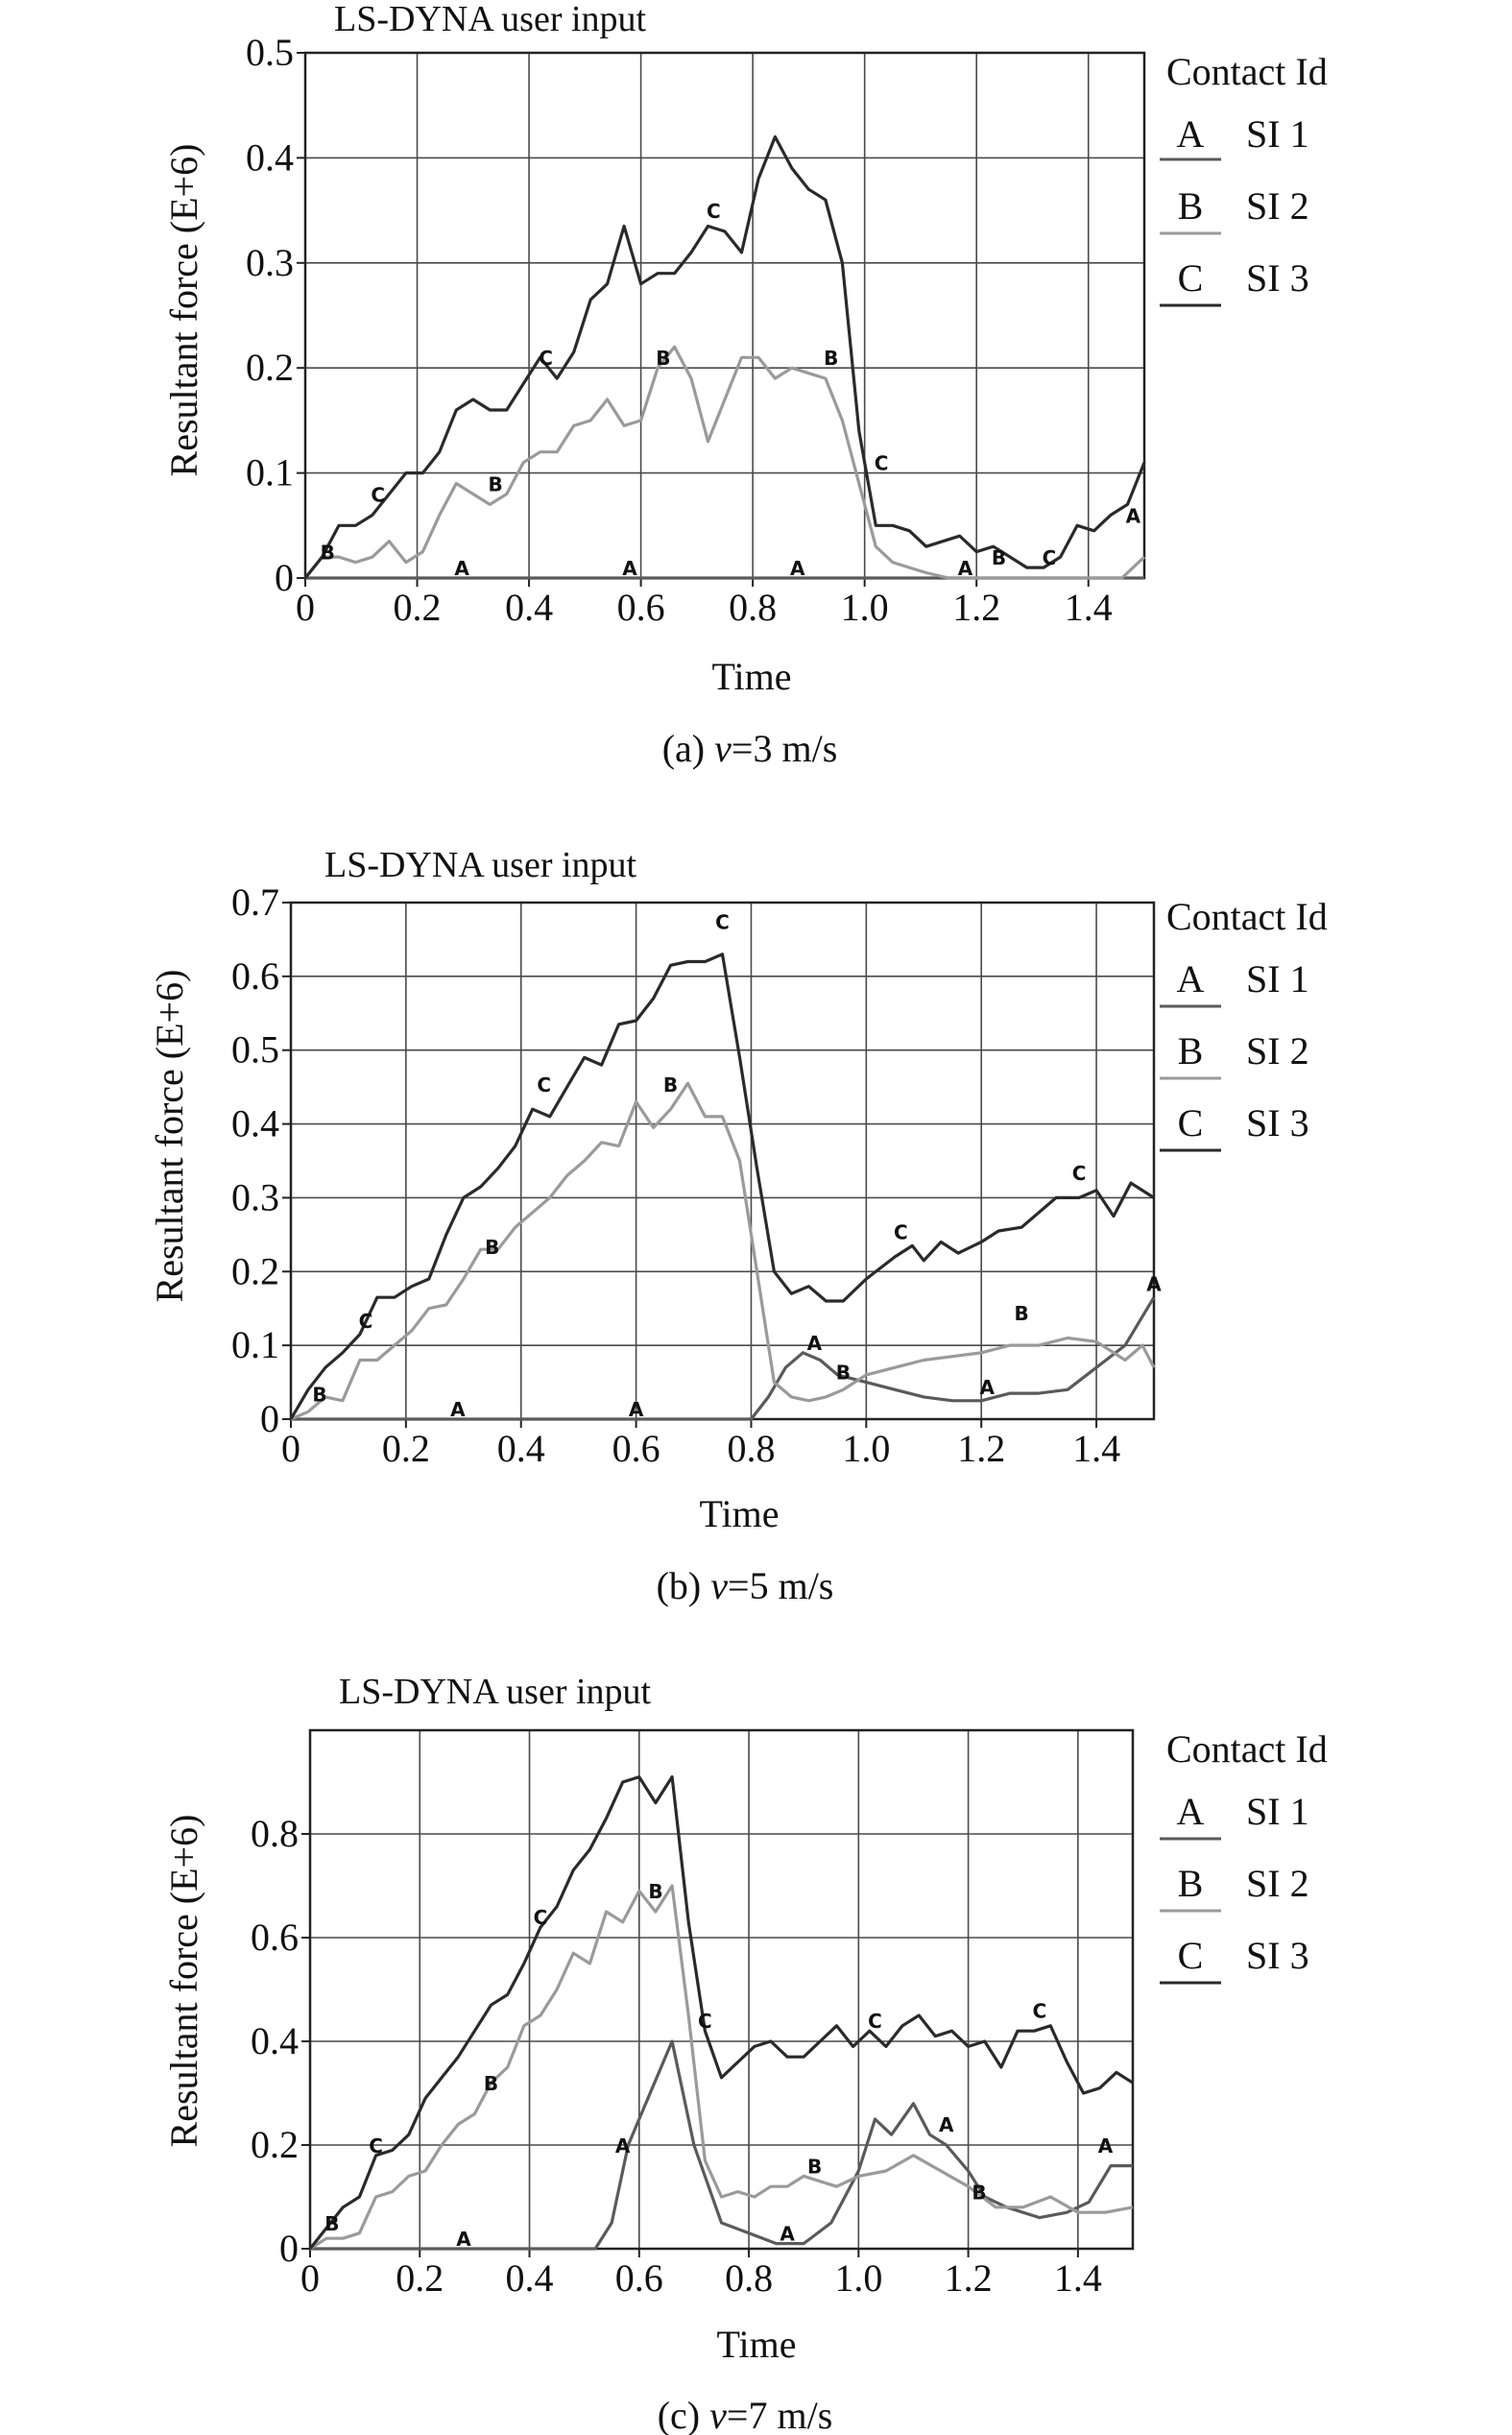 The image size is (1512, 2435). I want to click on x-tick-label: 0.2, so click(406, 1448).